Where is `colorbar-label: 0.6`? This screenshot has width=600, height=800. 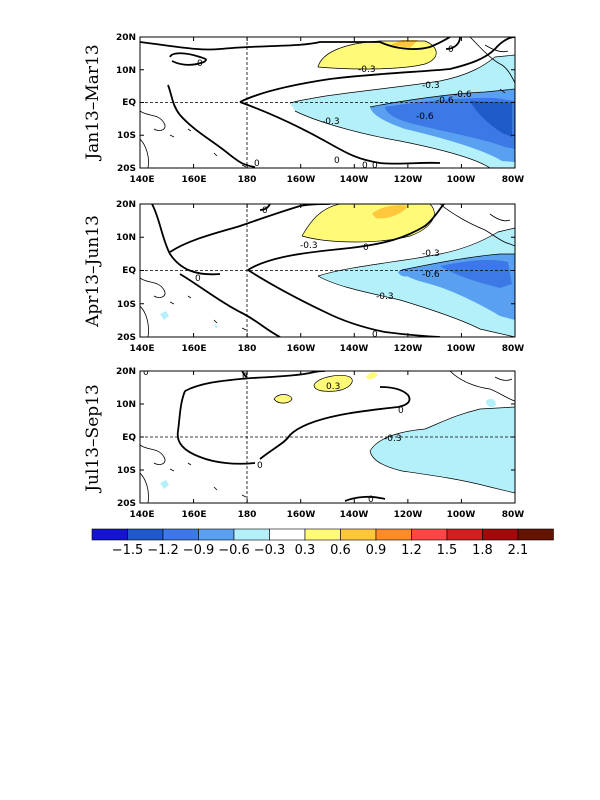
colorbar-label: 0.6 is located at coordinates (340, 550).